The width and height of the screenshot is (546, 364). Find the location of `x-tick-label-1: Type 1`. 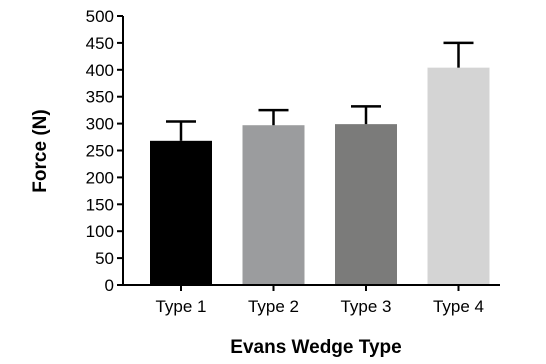

x-tick-label-1: Type 1 is located at coordinates (180, 306).